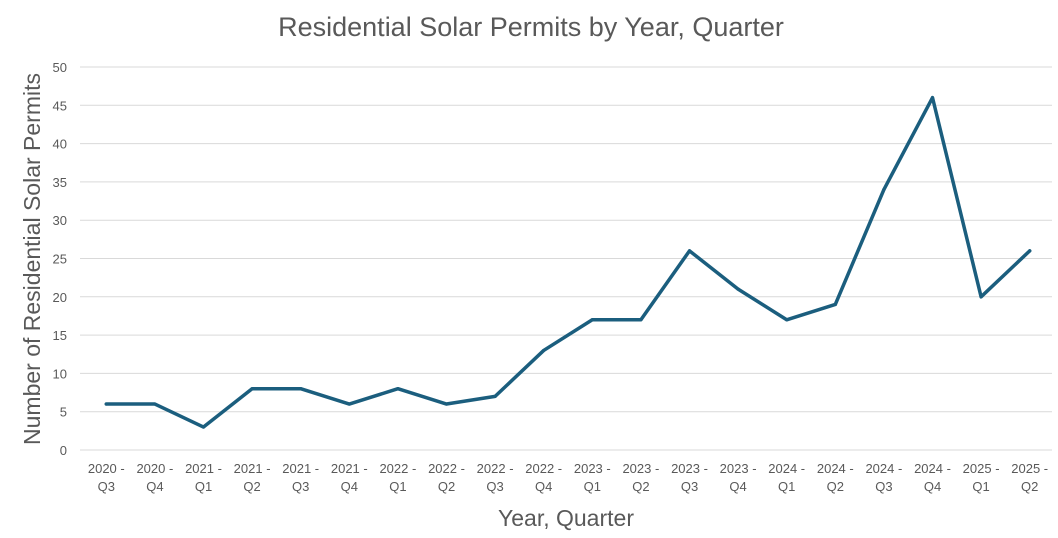 The image size is (1058, 538). What do you see at coordinates (786, 477) in the screenshot?
I see `x-tick-label: 2024 - Q1` at bounding box center [786, 477].